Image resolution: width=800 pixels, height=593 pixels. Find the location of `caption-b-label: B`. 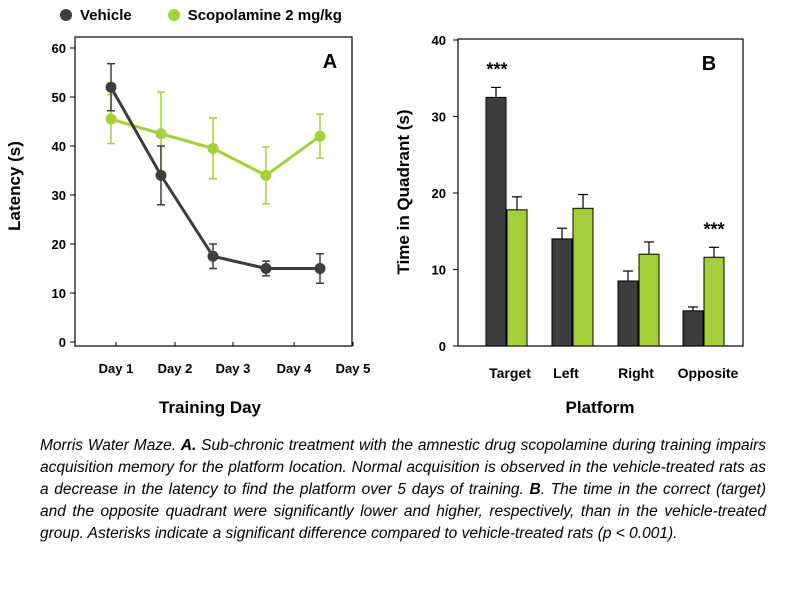

caption-b-label: B is located at coordinates (535, 489).